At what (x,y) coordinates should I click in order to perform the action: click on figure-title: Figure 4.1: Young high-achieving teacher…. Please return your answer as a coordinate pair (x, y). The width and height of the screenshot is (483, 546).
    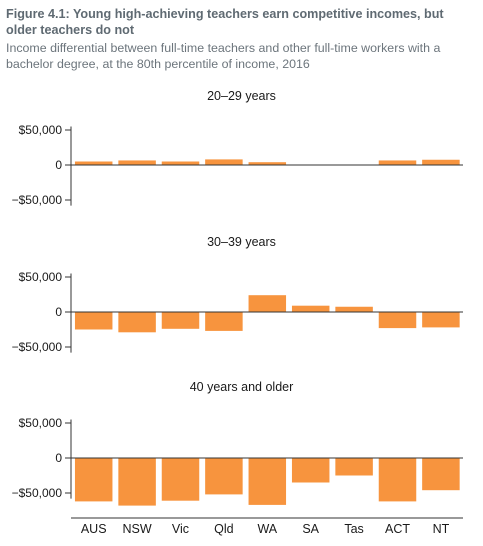
    Looking at the image, I should click on (225, 22).